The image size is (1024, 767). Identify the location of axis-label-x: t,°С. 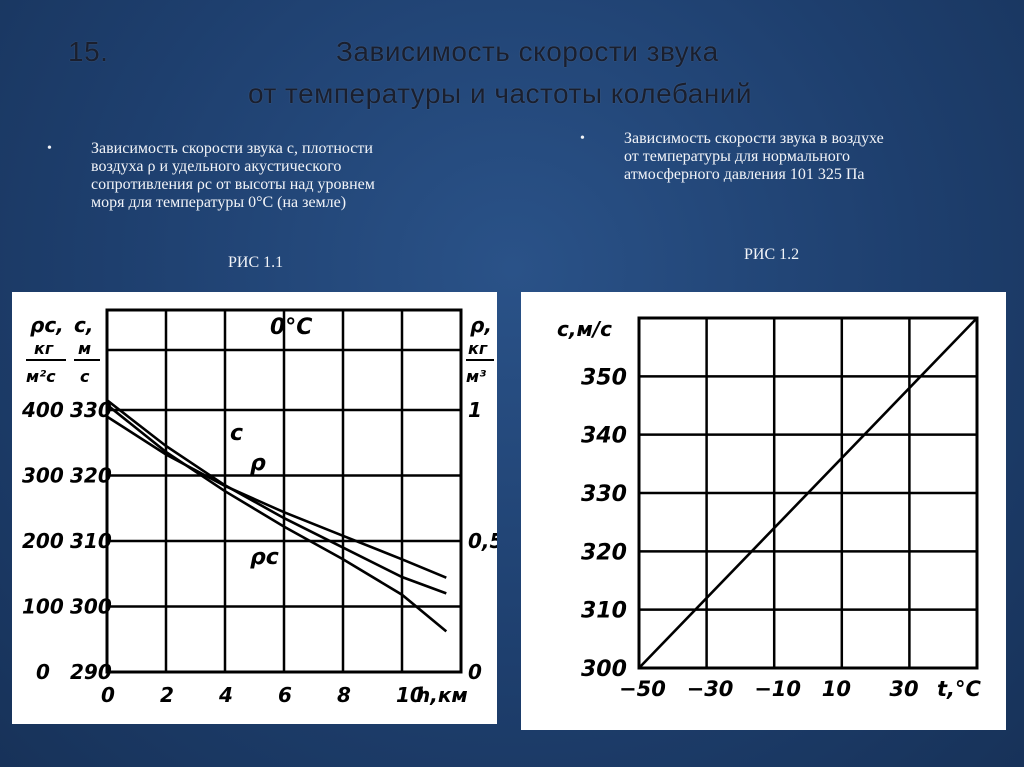
(959, 689).